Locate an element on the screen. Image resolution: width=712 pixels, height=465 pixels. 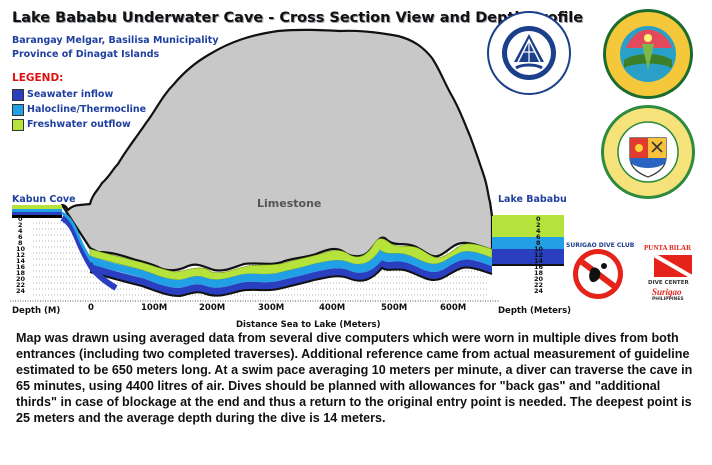
location-line-2: Province of Dinagat Islands is located at coordinates (86, 54).